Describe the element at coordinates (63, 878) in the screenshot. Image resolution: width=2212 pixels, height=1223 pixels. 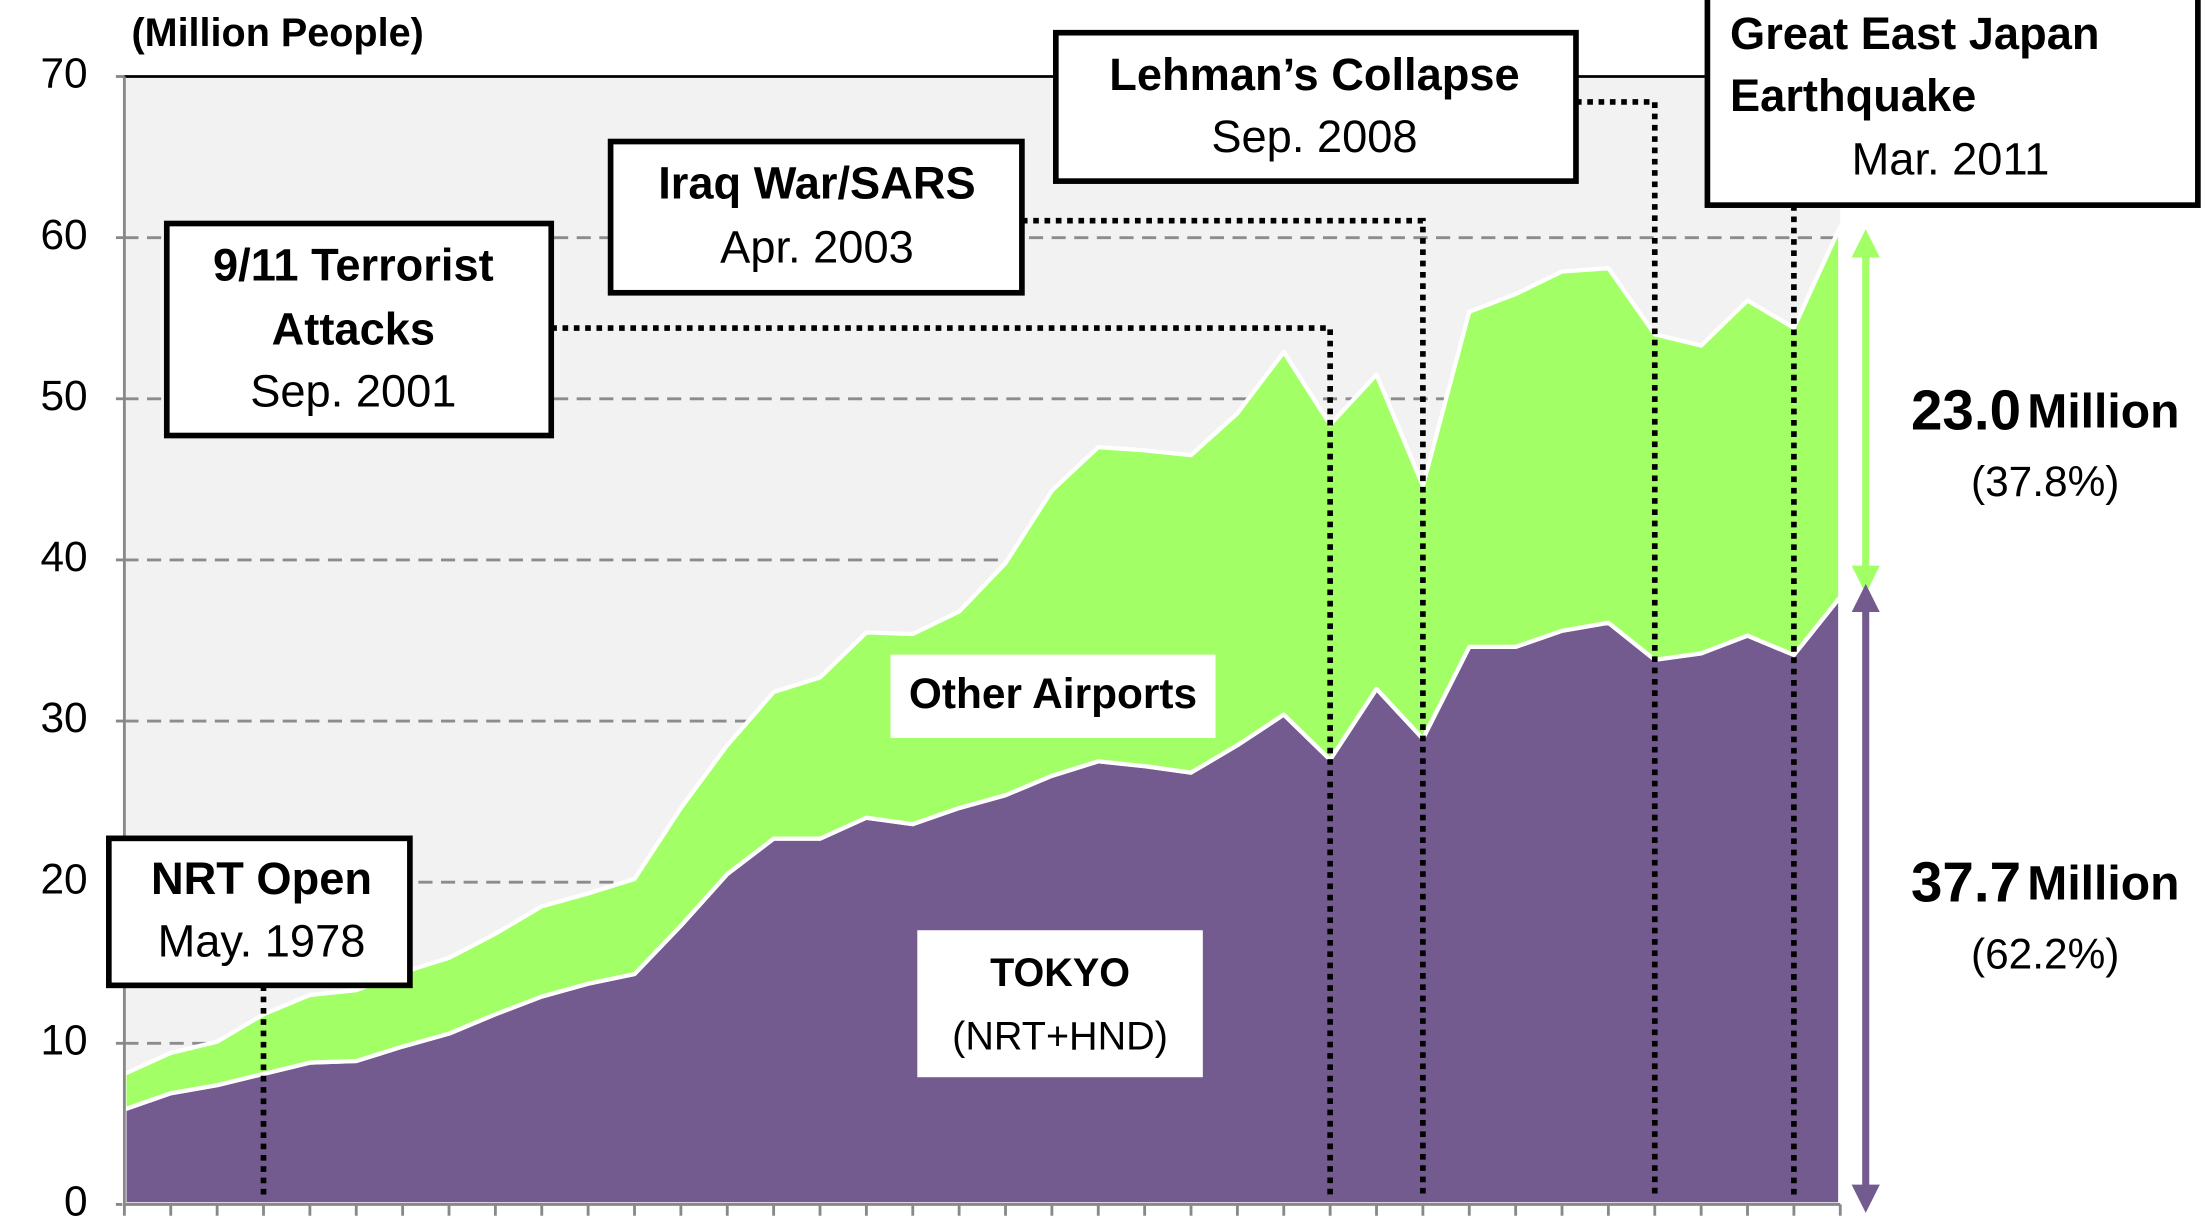
I see `y-tick-label: 20` at that location.